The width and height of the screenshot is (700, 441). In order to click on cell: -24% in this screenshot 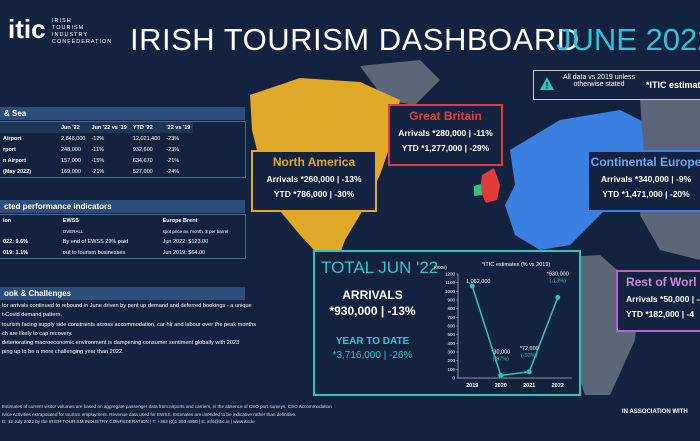, I will do `click(173, 171)`.